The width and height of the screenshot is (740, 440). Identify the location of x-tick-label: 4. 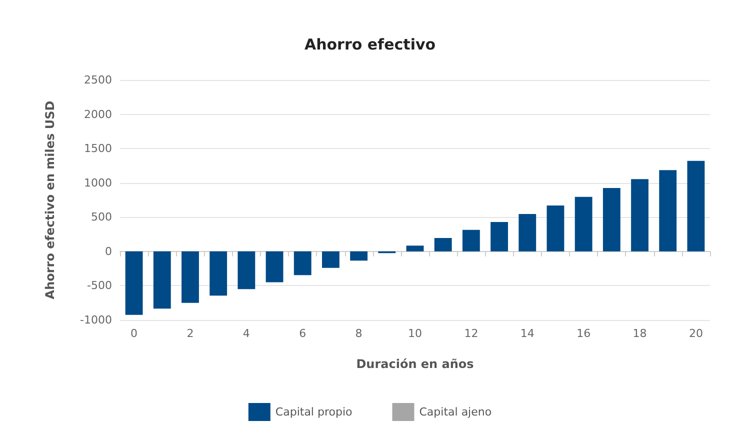
(246, 333).